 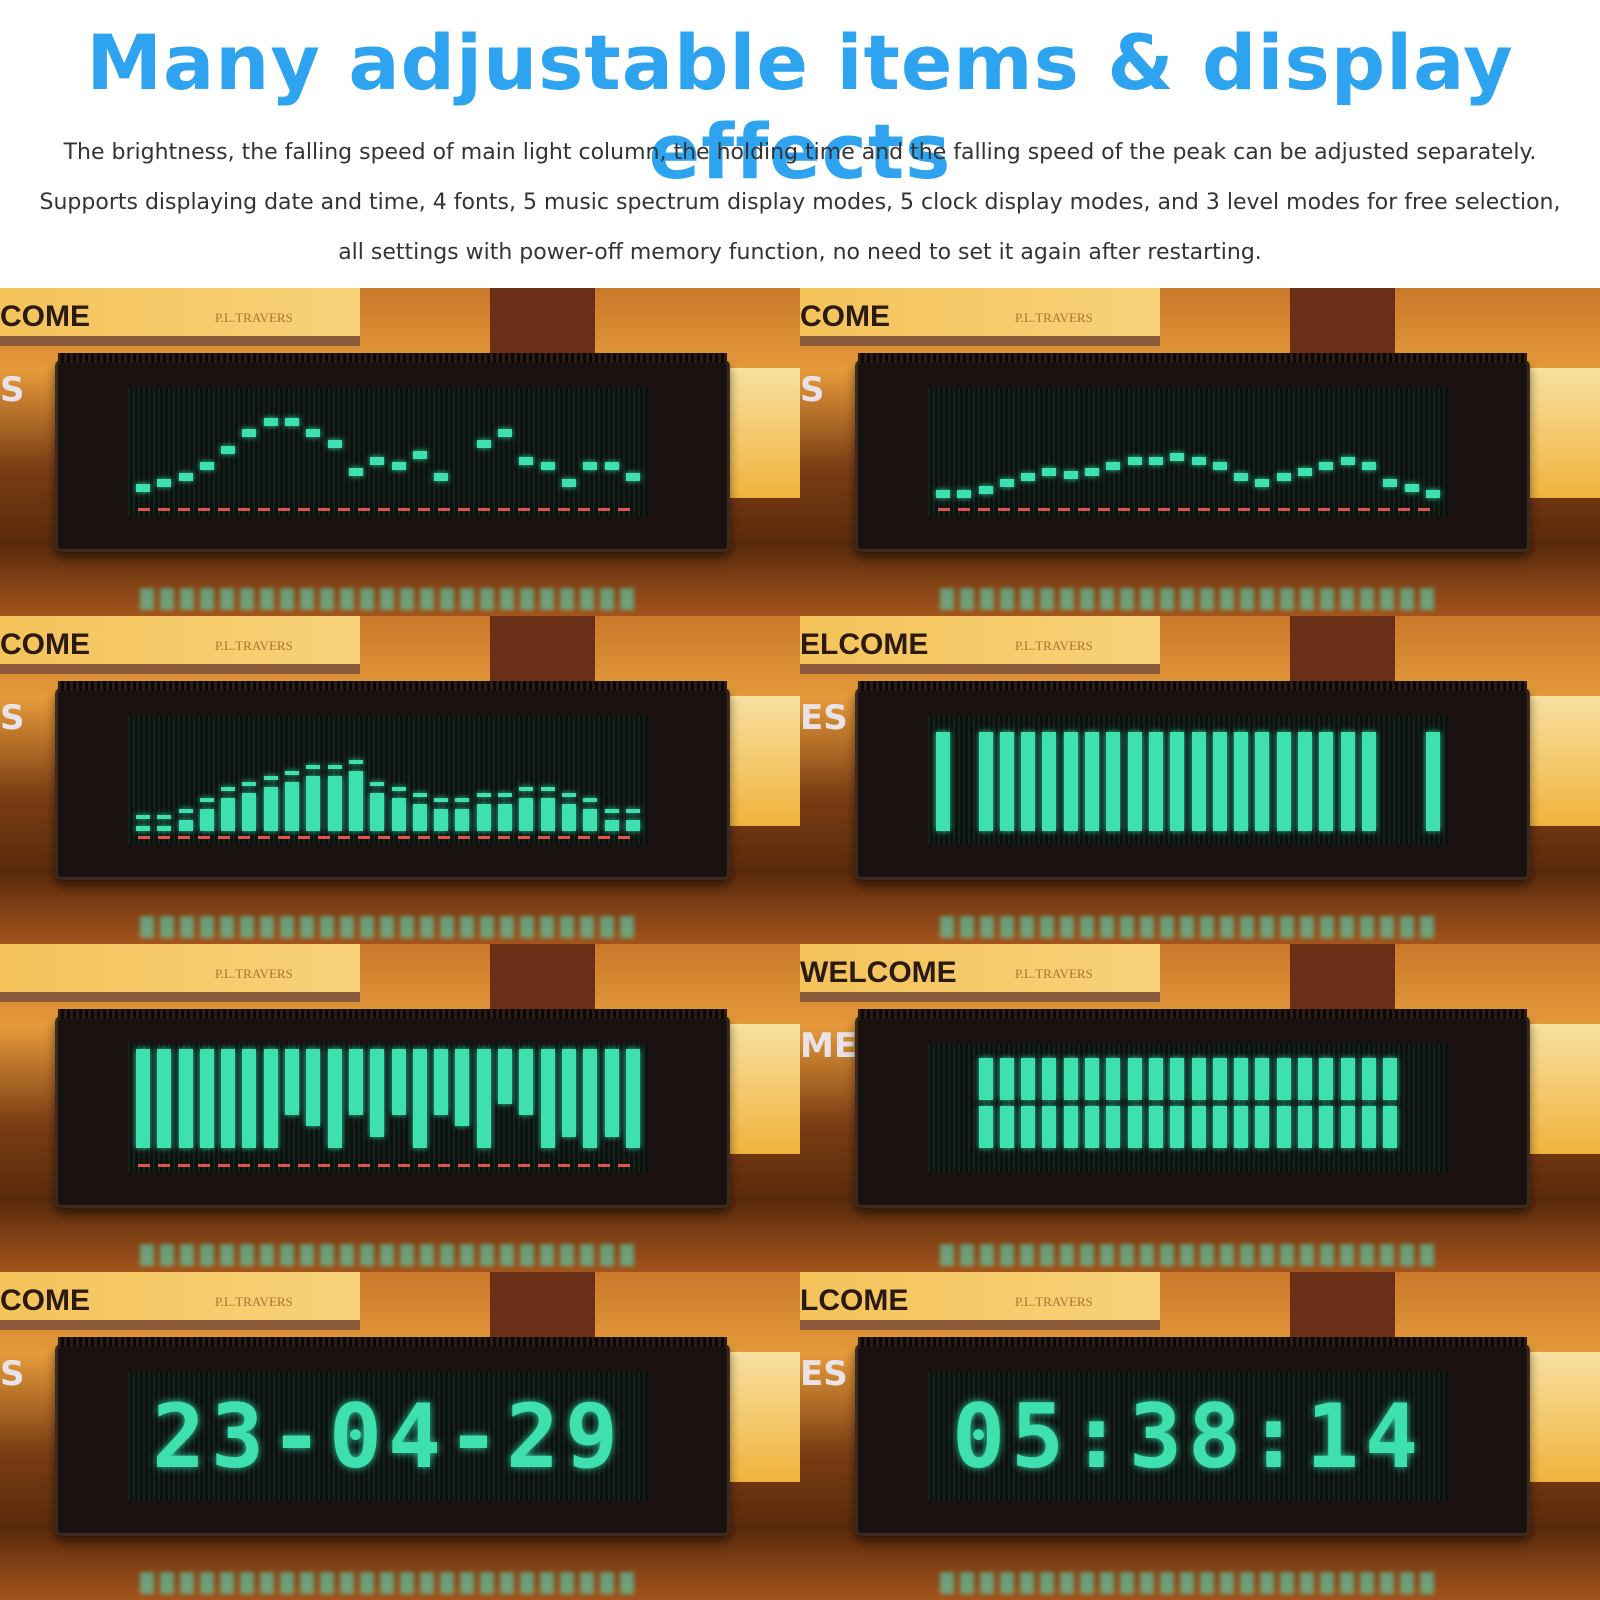 What do you see at coordinates (45, 1300) in the screenshot?
I see `book-title: COME` at bounding box center [45, 1300].